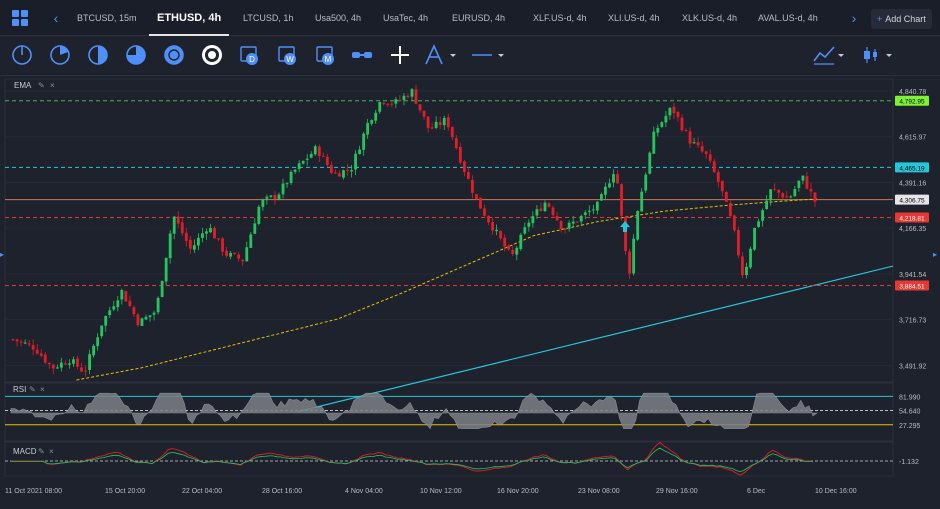  I want to click on candle-type-dropdown-icon, so click(889, 55).